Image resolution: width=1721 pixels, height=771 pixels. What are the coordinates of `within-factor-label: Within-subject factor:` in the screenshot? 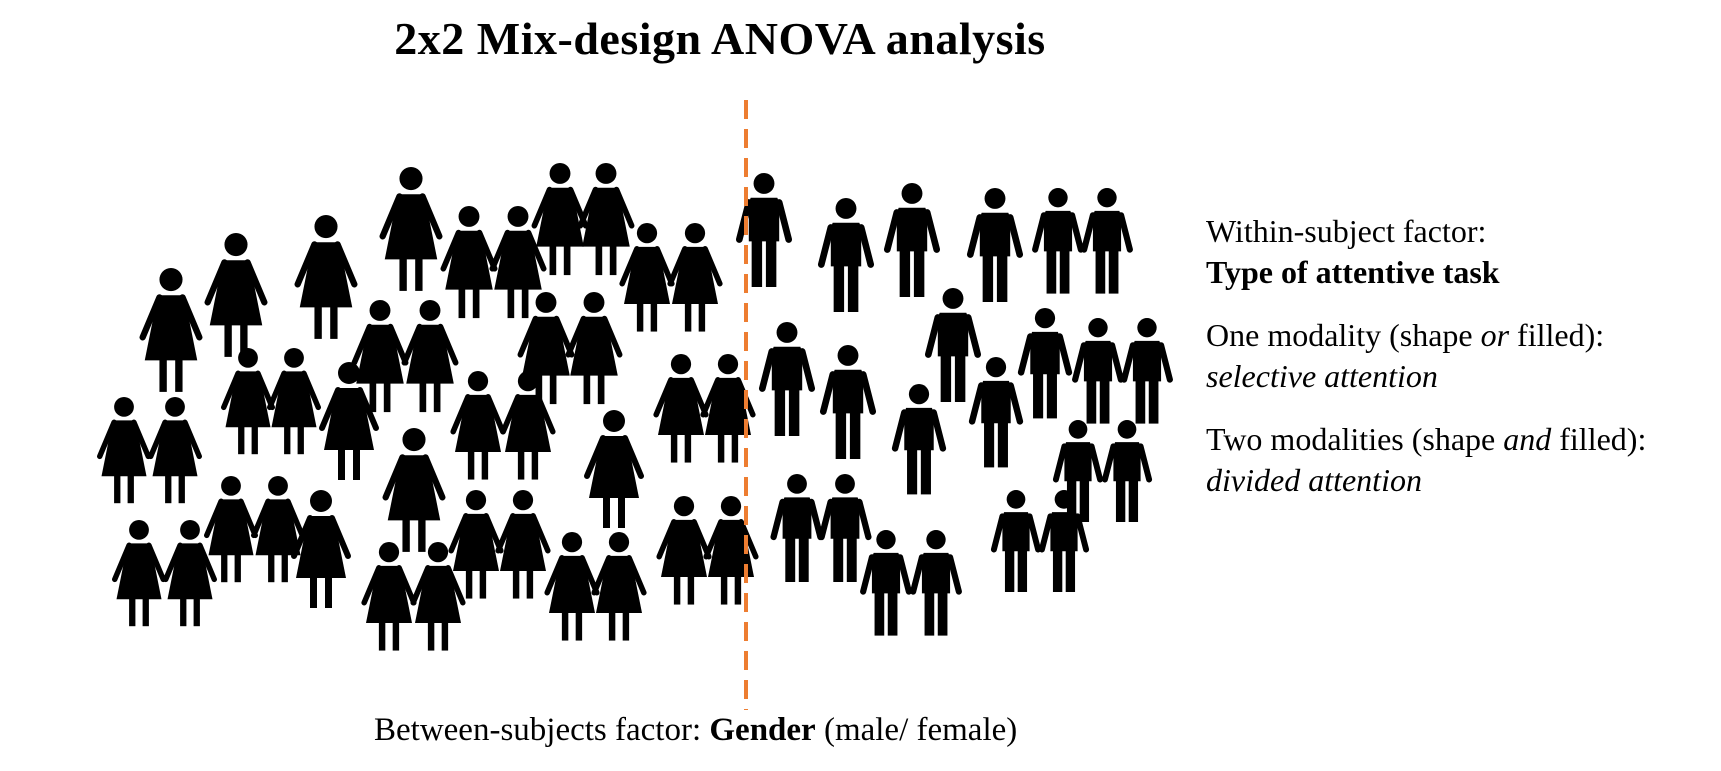 It's located at (1346, 231).